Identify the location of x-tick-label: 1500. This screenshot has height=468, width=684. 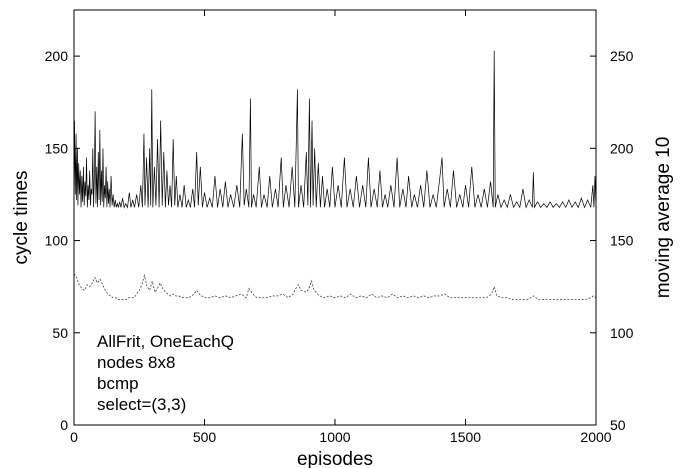
(465, 437).